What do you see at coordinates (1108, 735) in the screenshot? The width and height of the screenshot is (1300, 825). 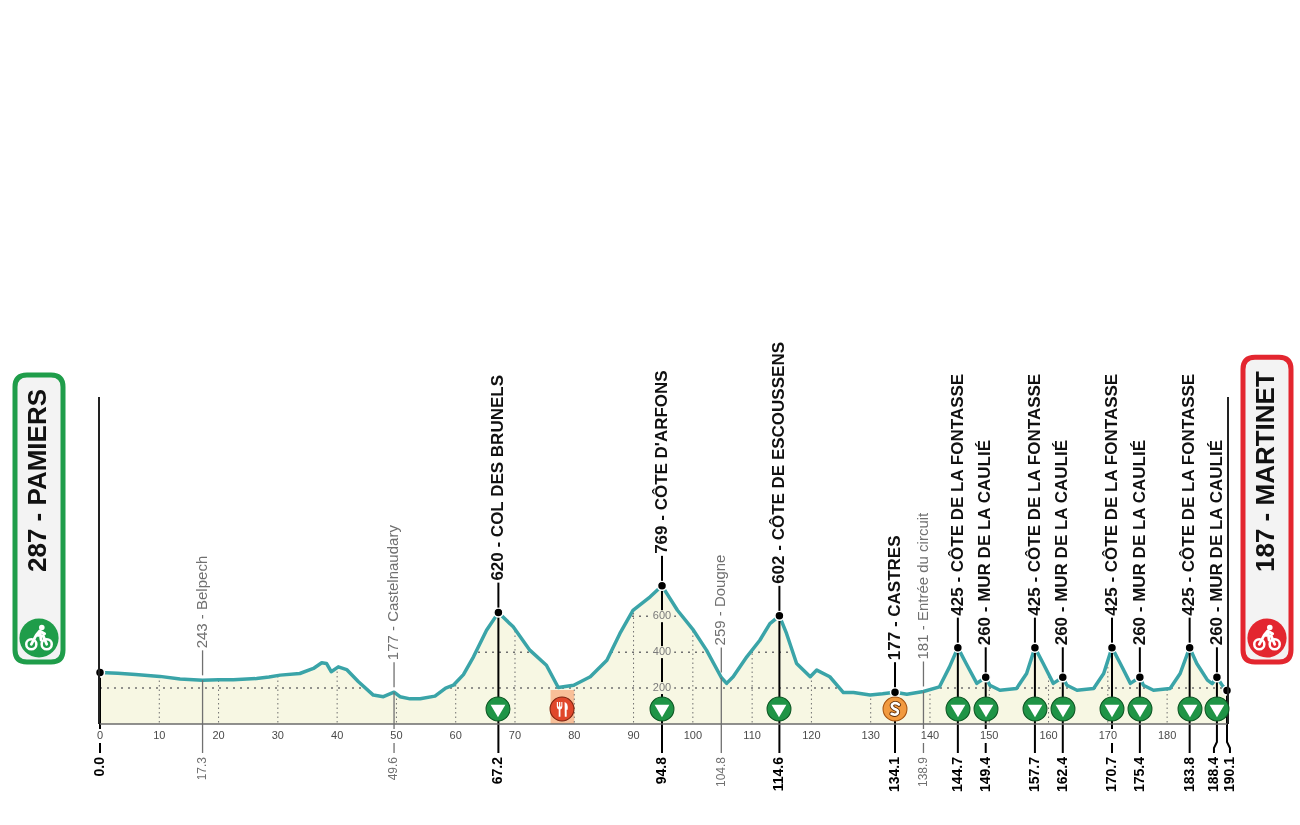 I see `x-tick-label: 170` at bounding box center [1108, 735].